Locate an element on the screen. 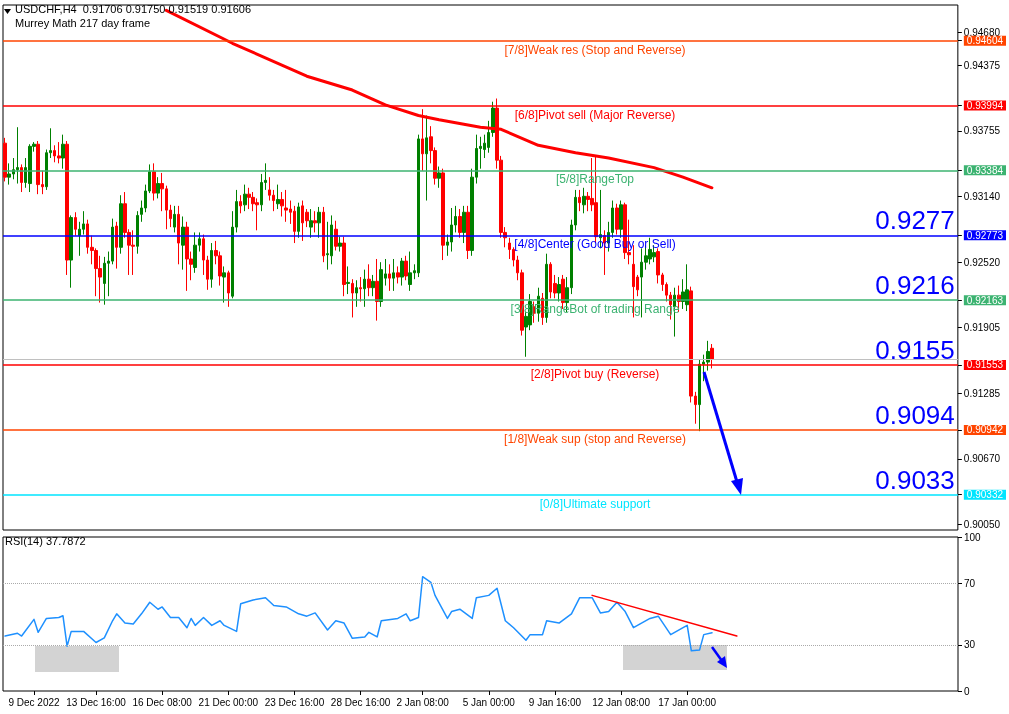  x-tick-label: 23 Dec 16:00 is located at coordinates (294, 702).